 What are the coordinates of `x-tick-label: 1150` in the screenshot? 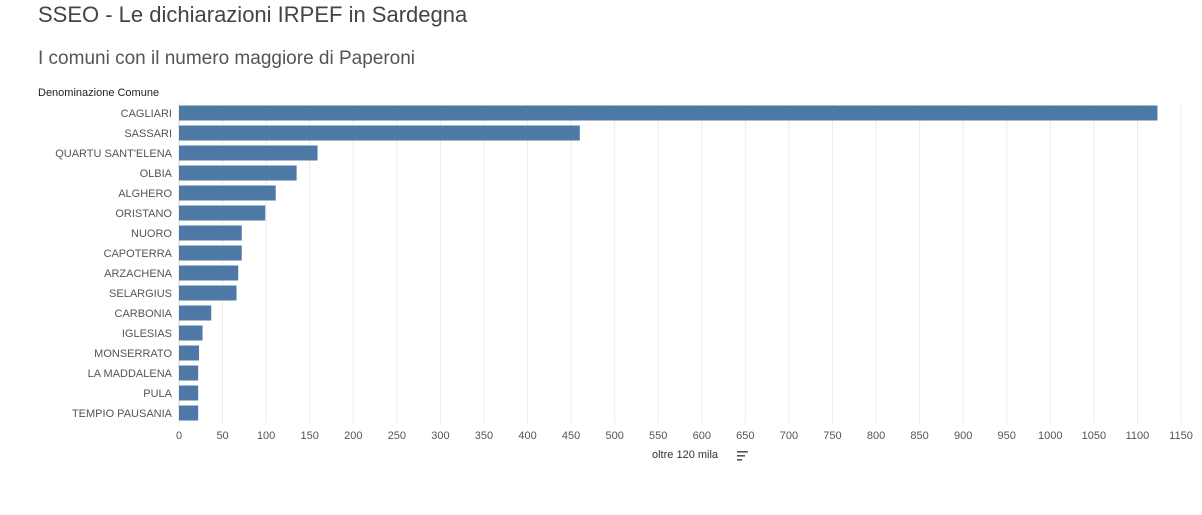 It's located at (1181, 436).